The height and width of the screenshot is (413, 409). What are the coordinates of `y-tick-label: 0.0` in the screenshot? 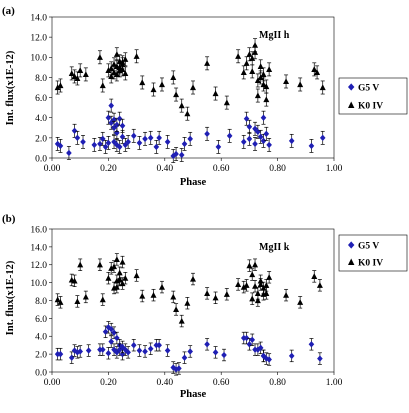 It's located at (41, 373).